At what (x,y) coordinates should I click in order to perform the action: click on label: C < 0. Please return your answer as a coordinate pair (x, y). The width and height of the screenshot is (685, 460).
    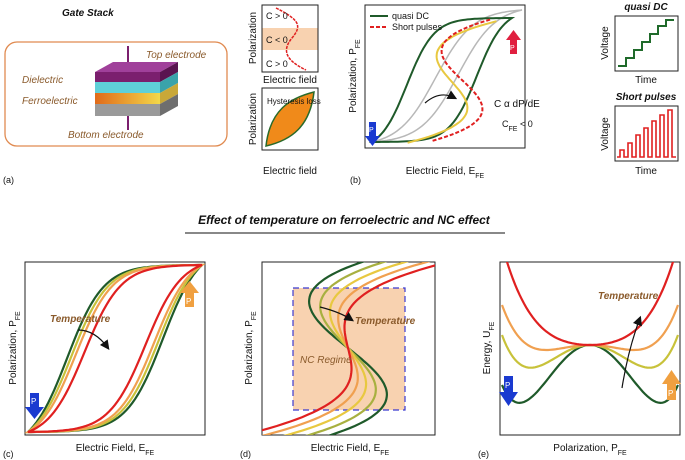
    Looking at the image, I should click on (277, 40).